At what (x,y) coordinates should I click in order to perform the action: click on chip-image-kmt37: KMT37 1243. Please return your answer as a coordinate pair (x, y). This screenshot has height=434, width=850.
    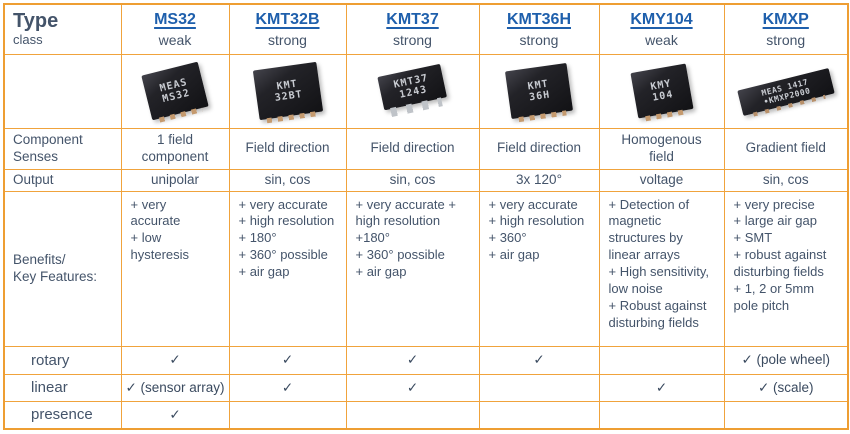
    Looking at the image, I should click on (412, 90).